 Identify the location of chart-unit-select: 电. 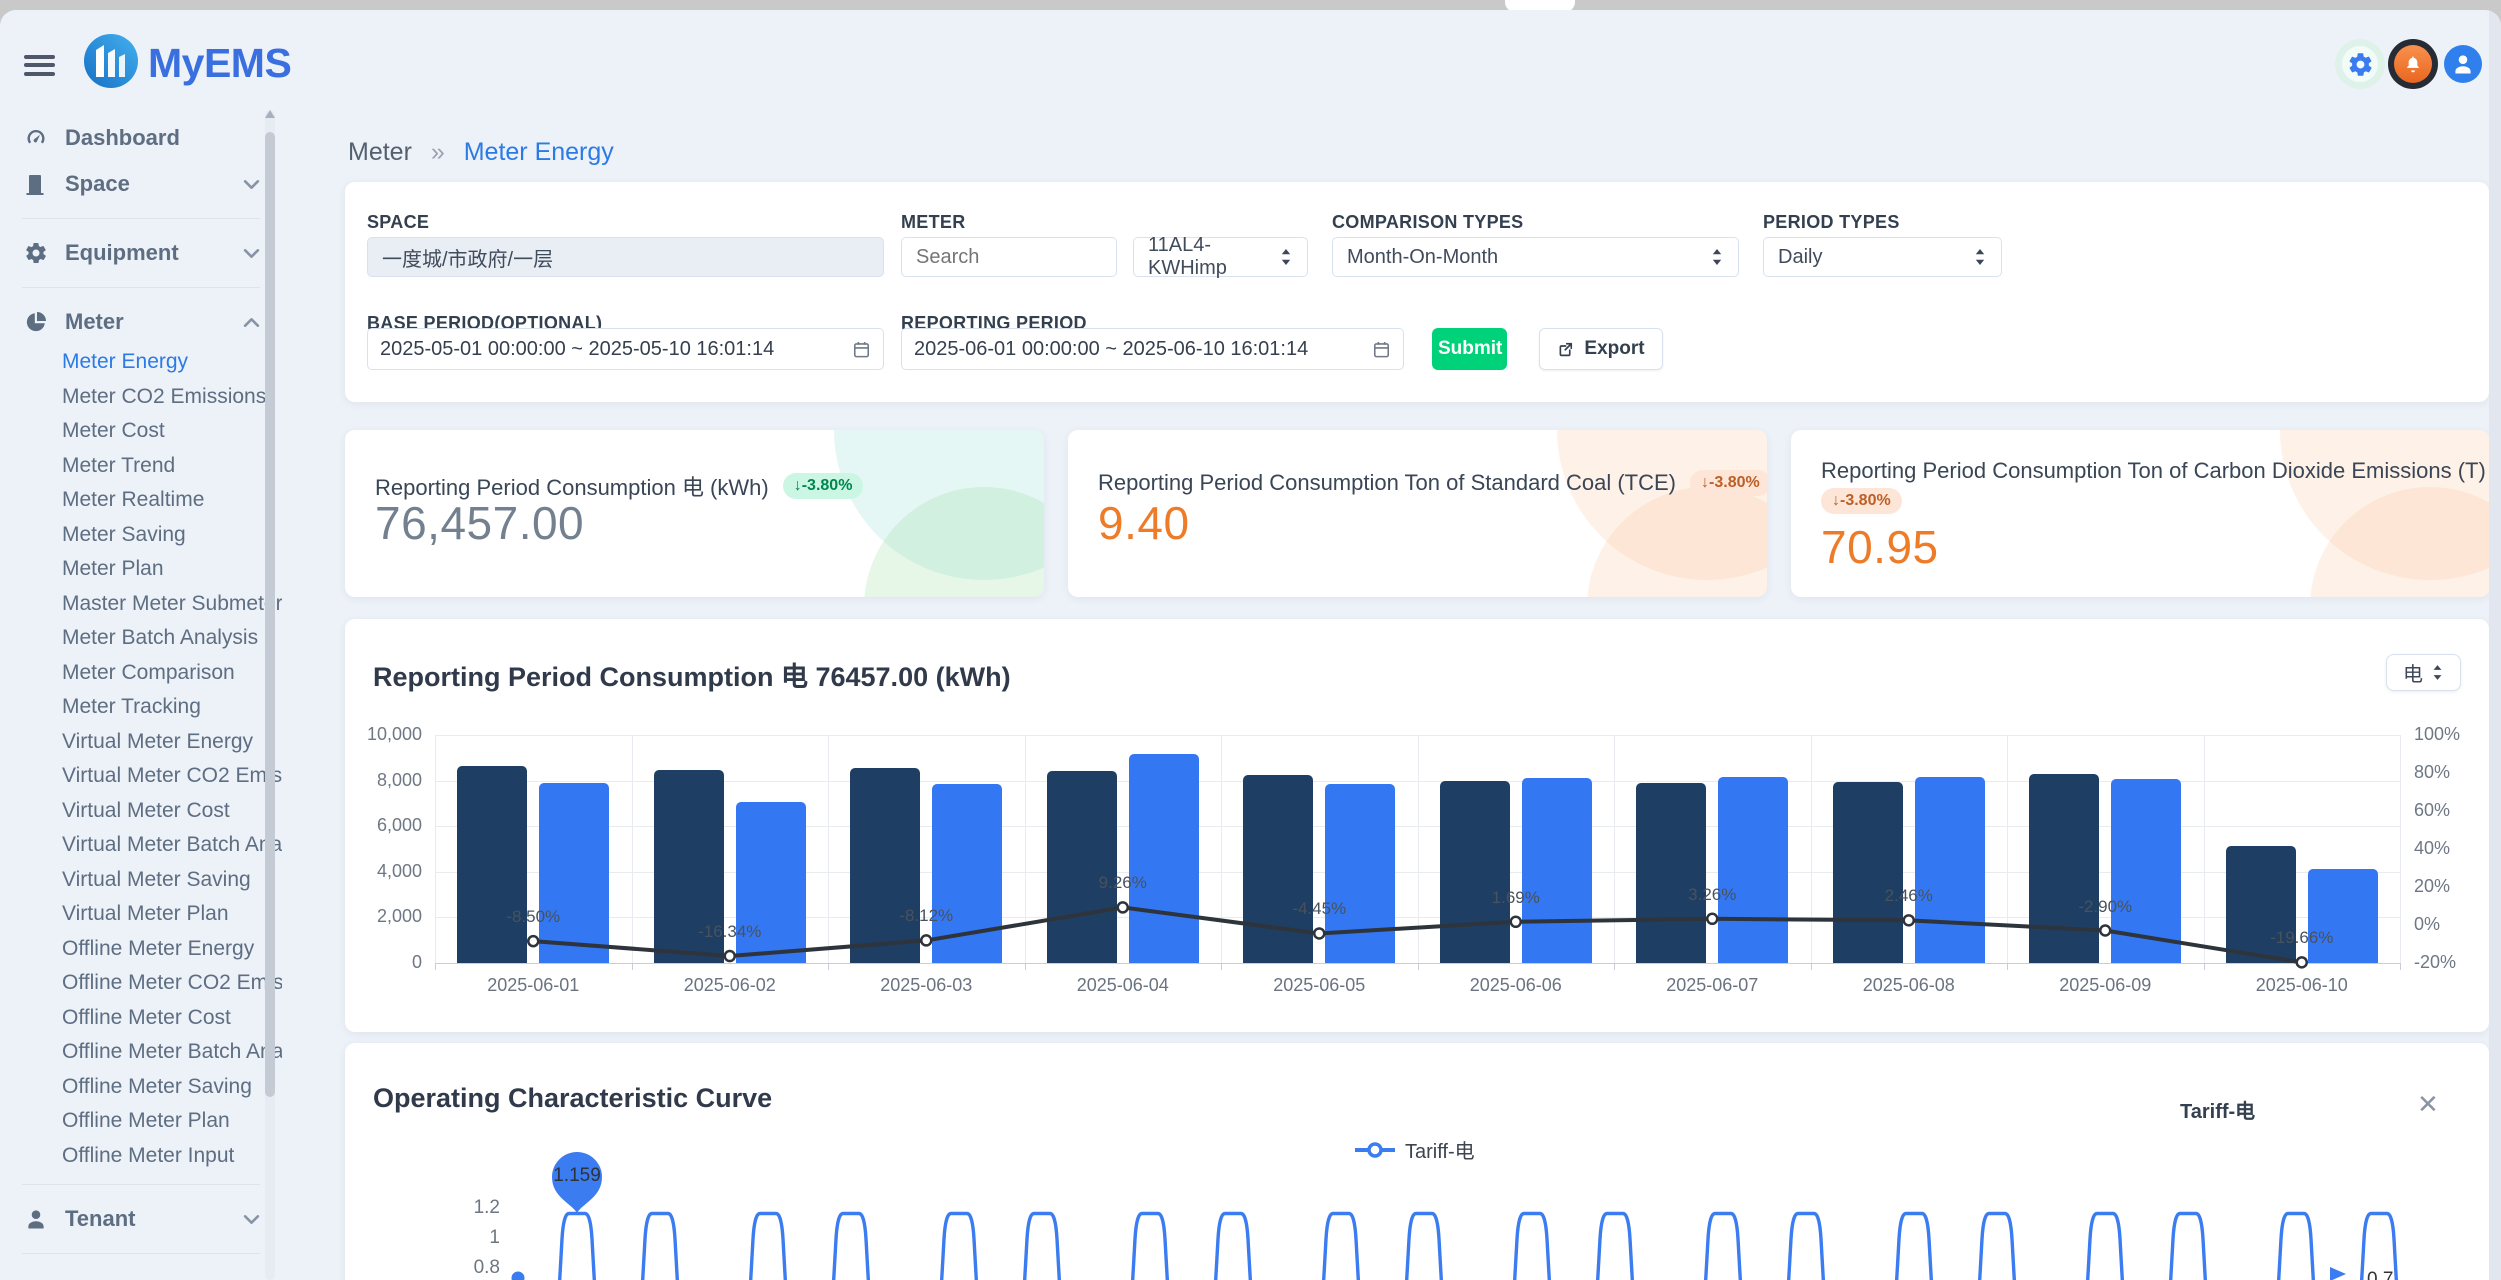
(2423, 672).